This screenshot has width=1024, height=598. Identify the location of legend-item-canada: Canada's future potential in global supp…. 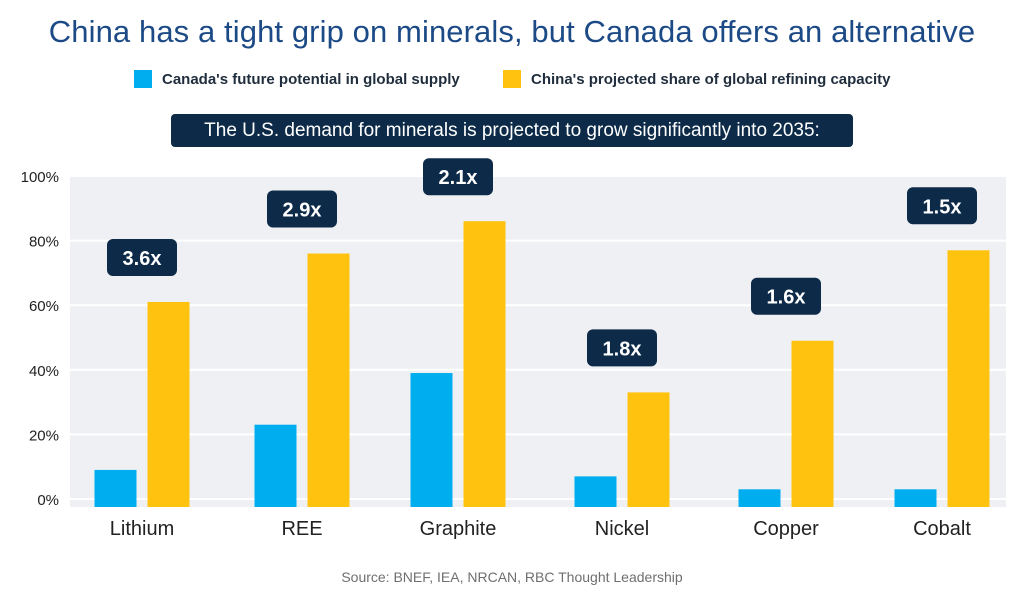
(297, 79).